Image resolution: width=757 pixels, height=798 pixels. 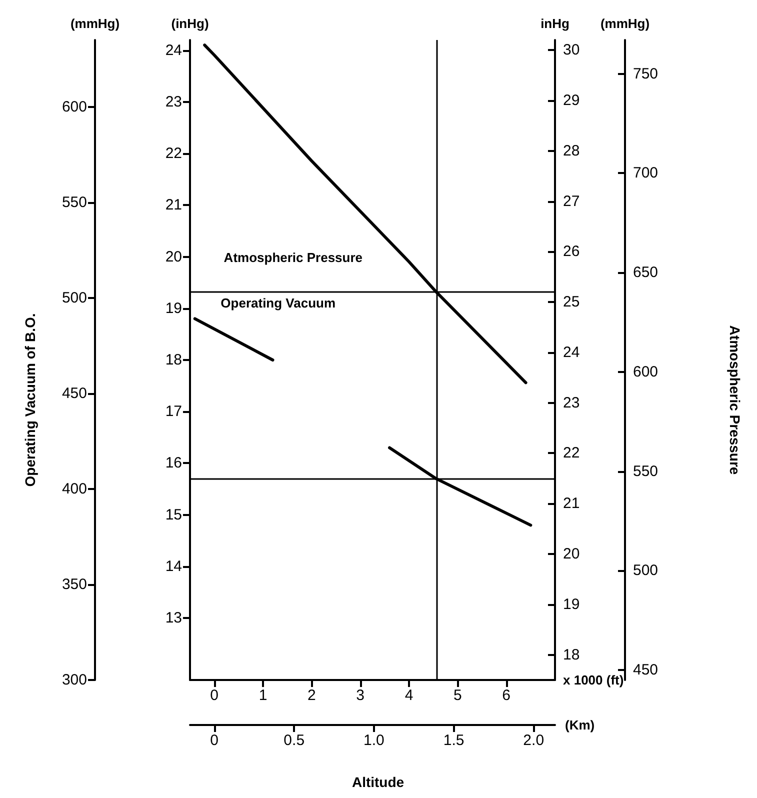 I want to click on x2-axis-title: (Km), so click(x=580, y=725).